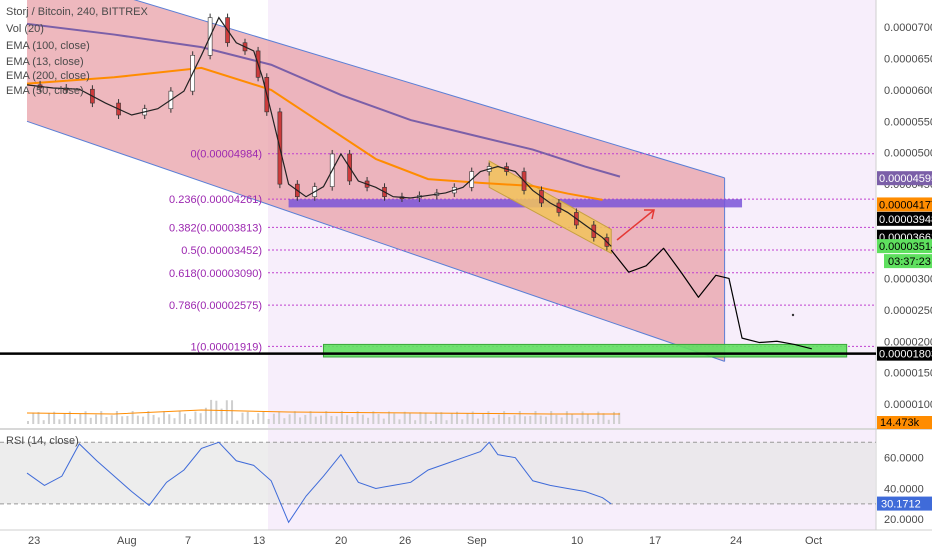 The image size is (932, 550). What do you see at coordinates (45, 62) in the screenshot?
I see `indicator-ema13: EMA (13, close)` at bounding box center [45, 62].